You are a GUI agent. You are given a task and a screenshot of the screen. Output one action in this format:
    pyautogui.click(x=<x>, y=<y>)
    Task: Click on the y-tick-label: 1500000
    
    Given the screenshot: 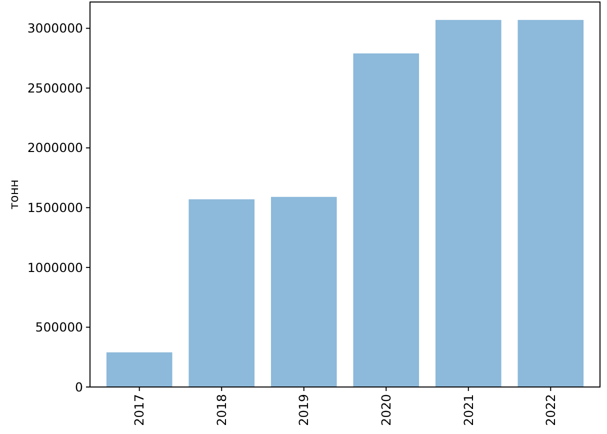 What is the action you would take?
    pyautogui.click(x=55, y=208)
    